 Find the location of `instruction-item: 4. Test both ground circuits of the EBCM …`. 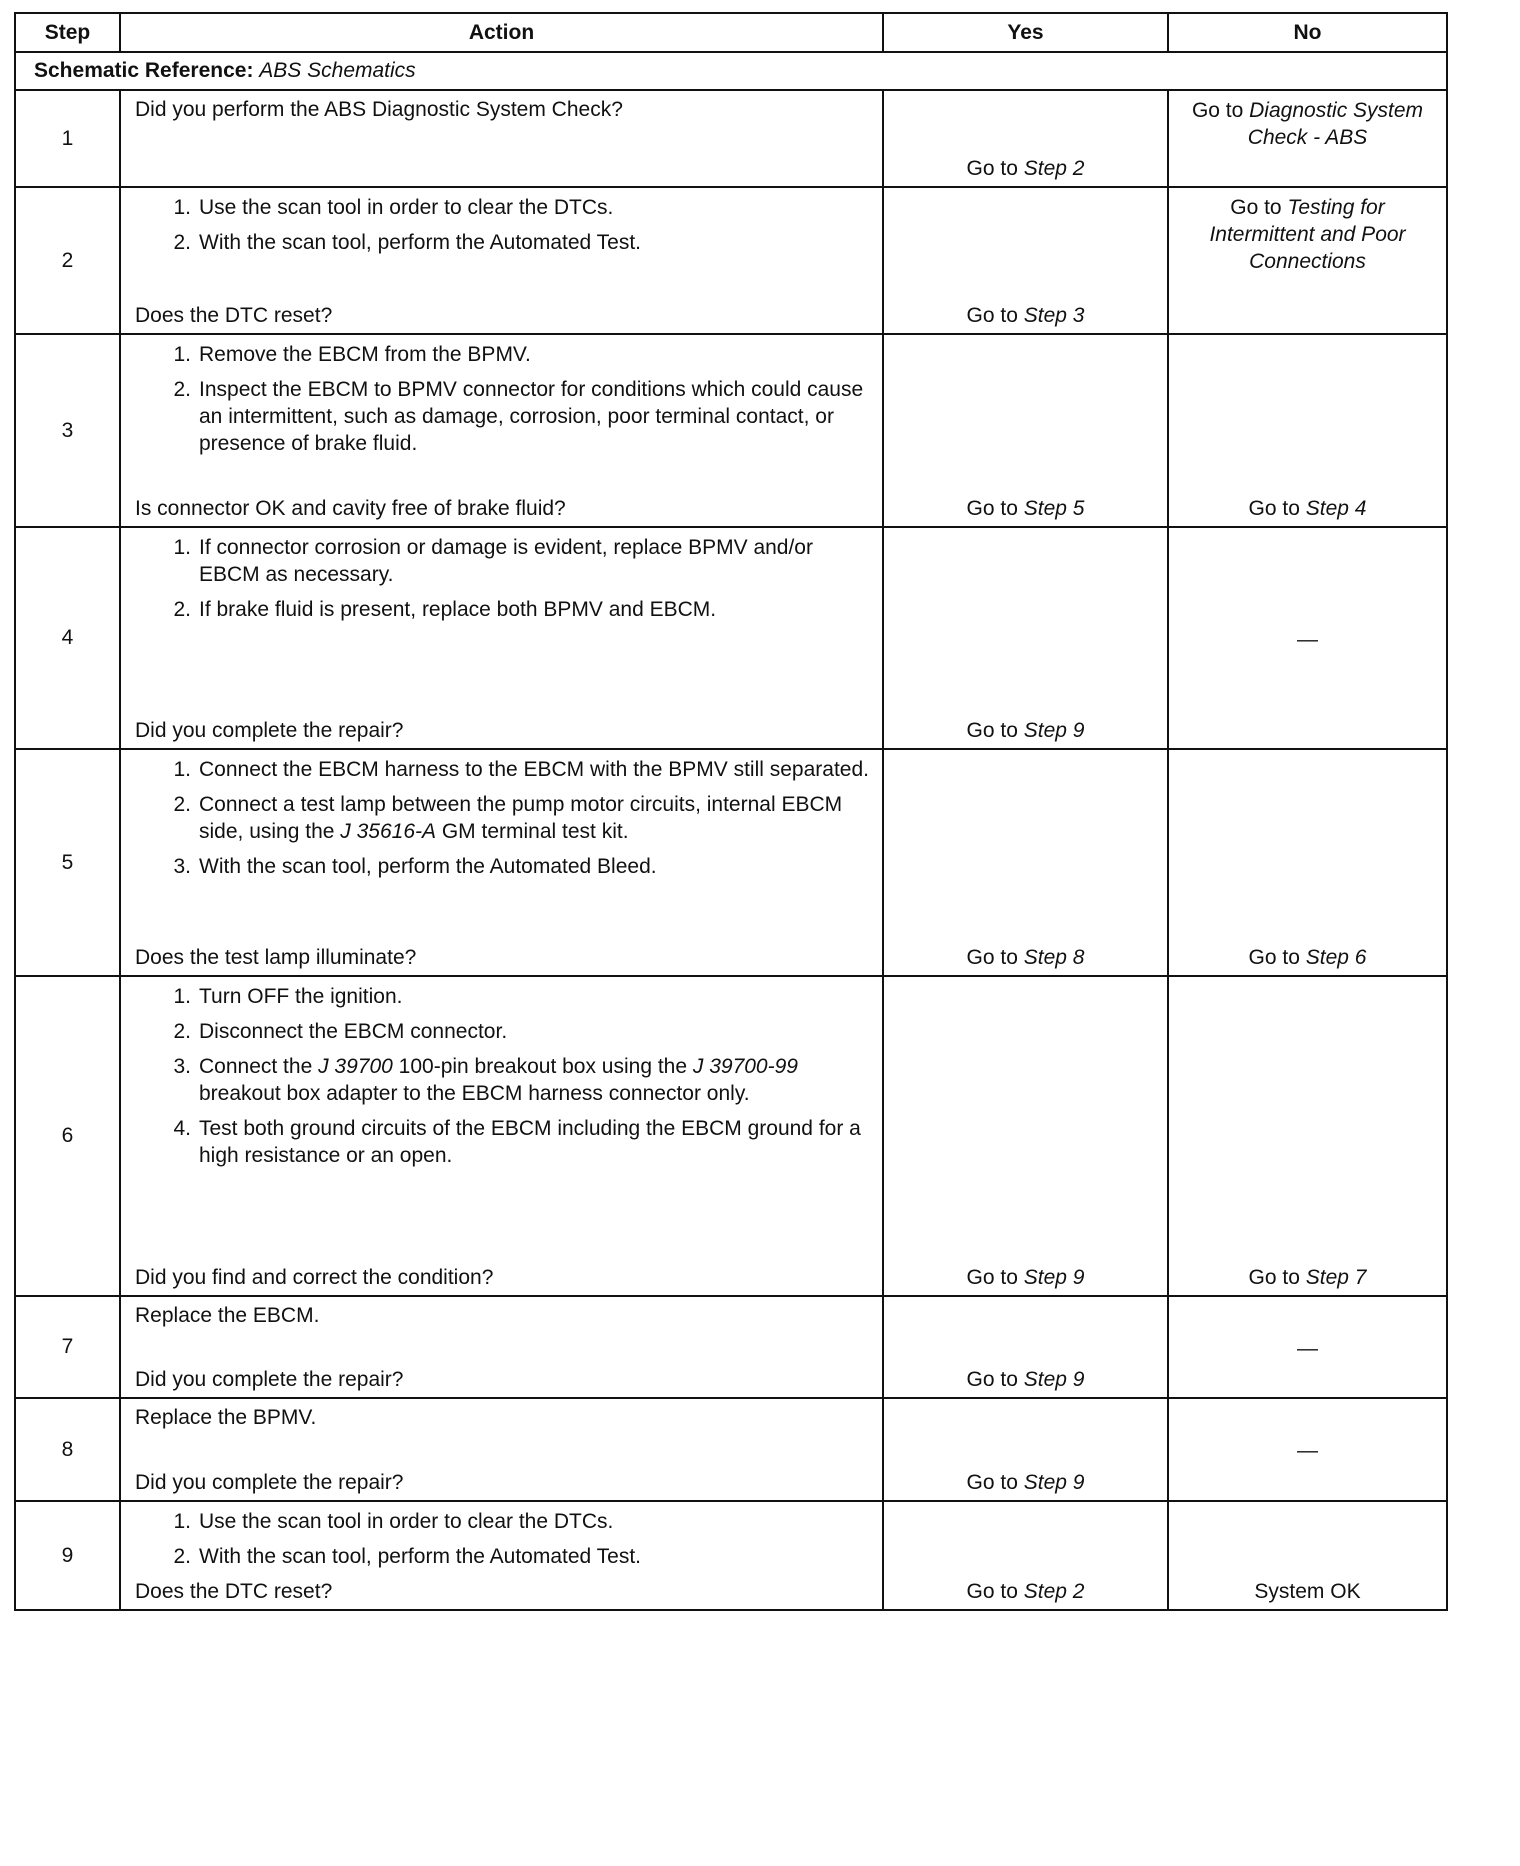

instruction-item: 4. Test both ground circuits of the EBCM … is located at coordinates (503, 1142).